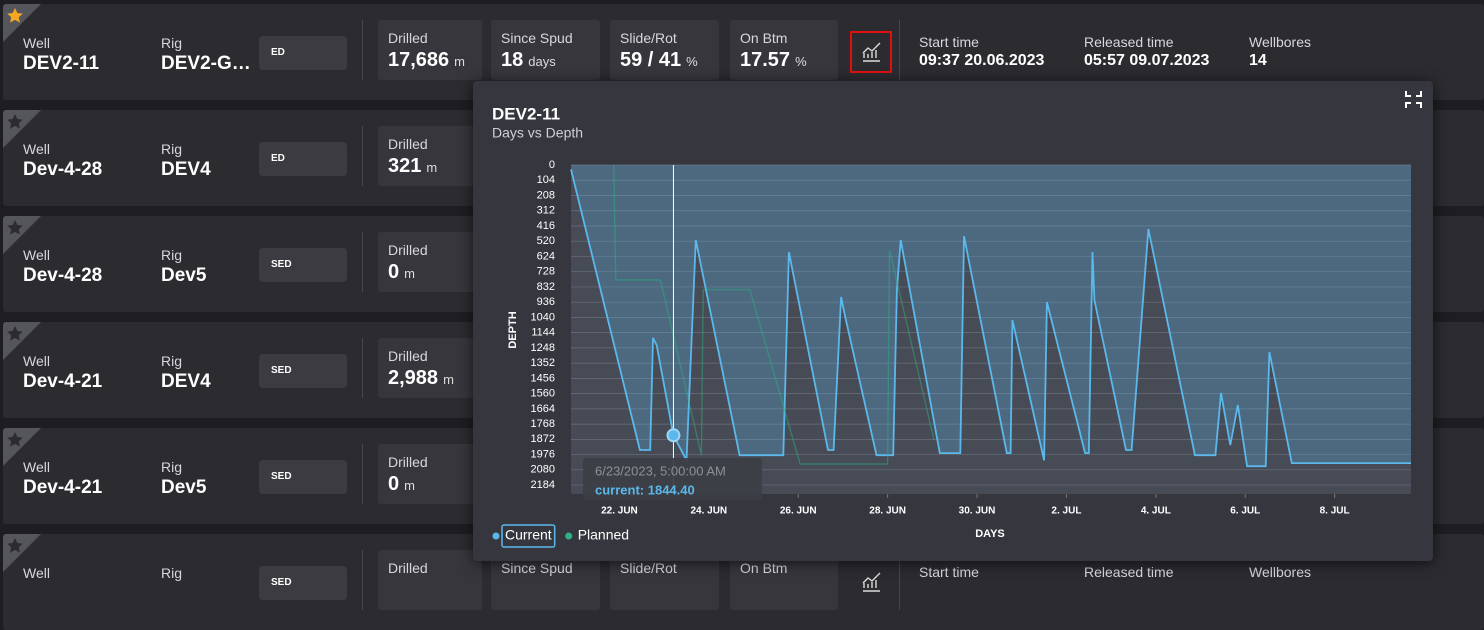  What do you see at coordinates (537, 133) in the screenshot?
I see `chart-subtitle: Days vs Depth` at bounding box center [537, 133].